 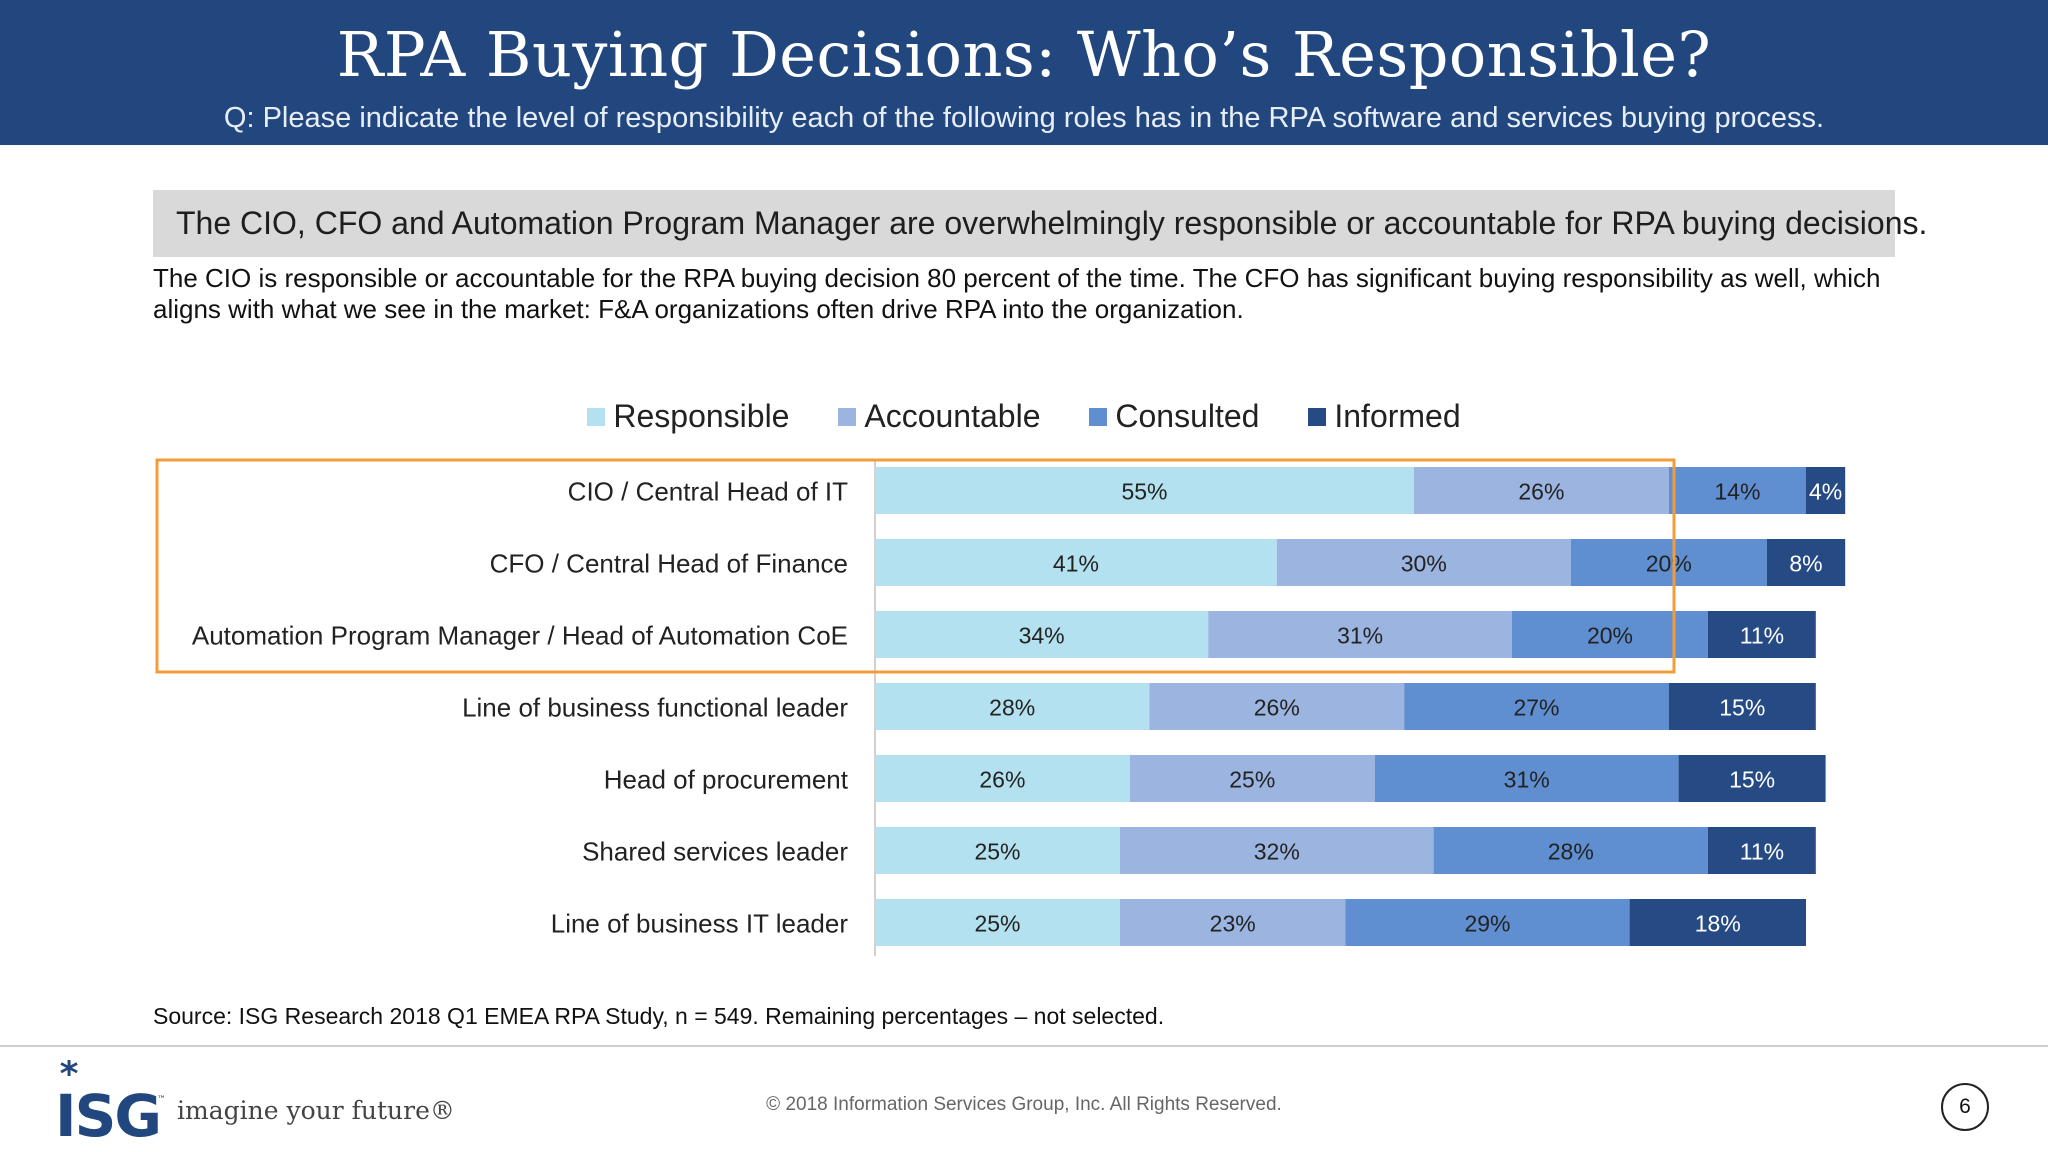 What do you see at coordinates (1397, 416) in the screenshot?
I see `legend-label-informed: Informed` at bounding box center [1397, 416].